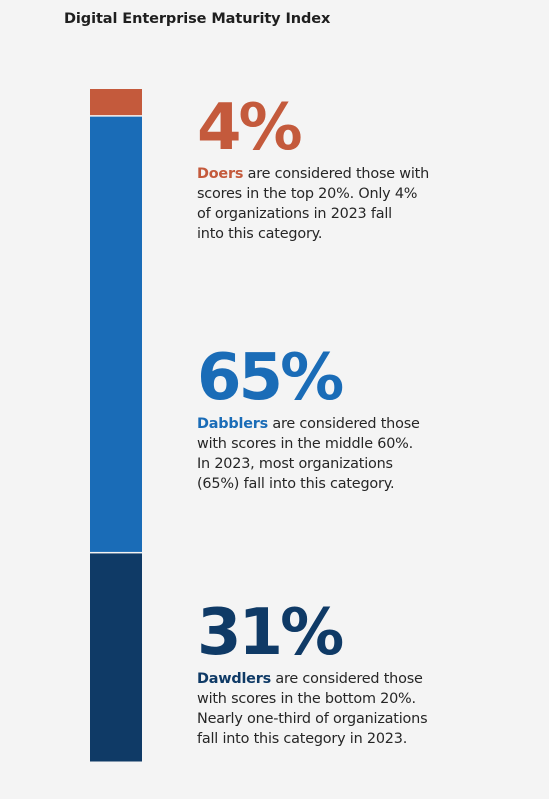 The height and width of the screenshot is (799, 549). What do you see at coordinates (260, 234) in the screenshot?
I see `doers-desc-line-4: into this category.` at bounding box center [260, 234].